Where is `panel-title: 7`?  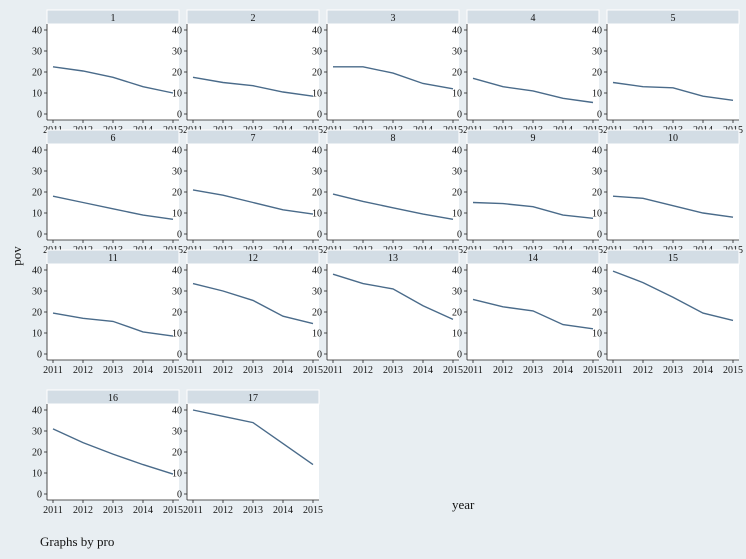 panel-title: 7 is located at coordinates (253, 138).